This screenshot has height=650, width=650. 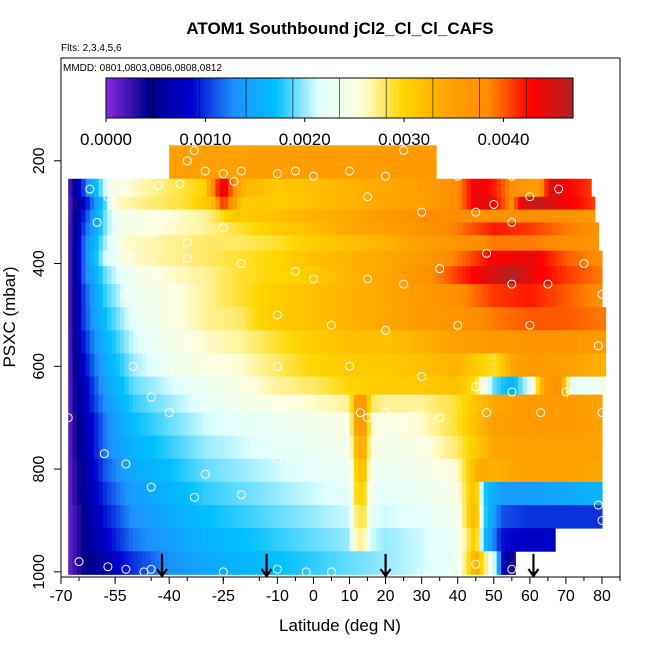 I want to click on flights-subtitle: Flts: 2,3,4,5,6, so click(x=91, y=48).